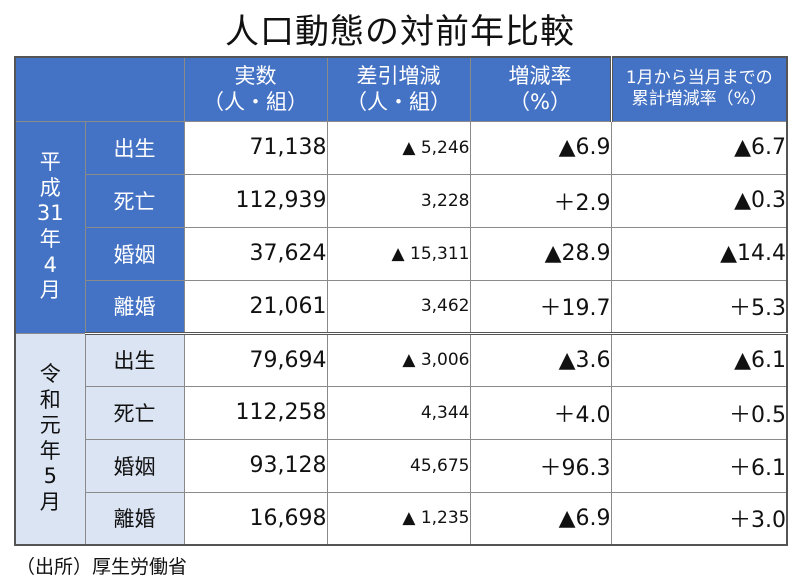 The image size is (800, 586). What do you see at coordinates (699, 412) in the screenshot?
I see `cumulative-value: ＋0.5` at bounding box center [699, 412].